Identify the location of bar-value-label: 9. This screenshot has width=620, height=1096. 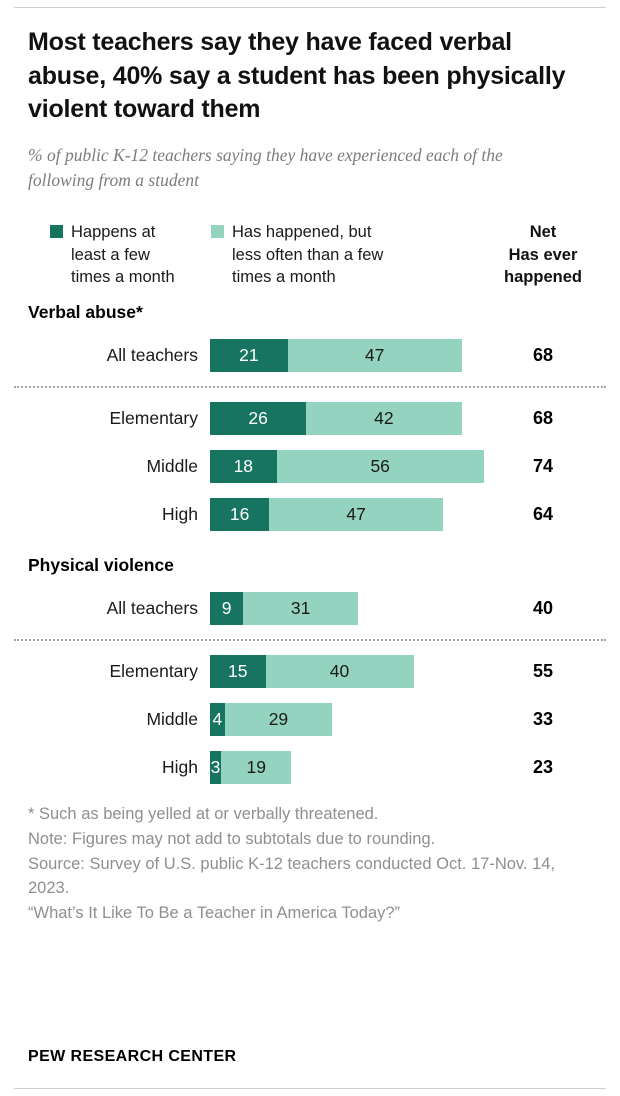
(226, 608).